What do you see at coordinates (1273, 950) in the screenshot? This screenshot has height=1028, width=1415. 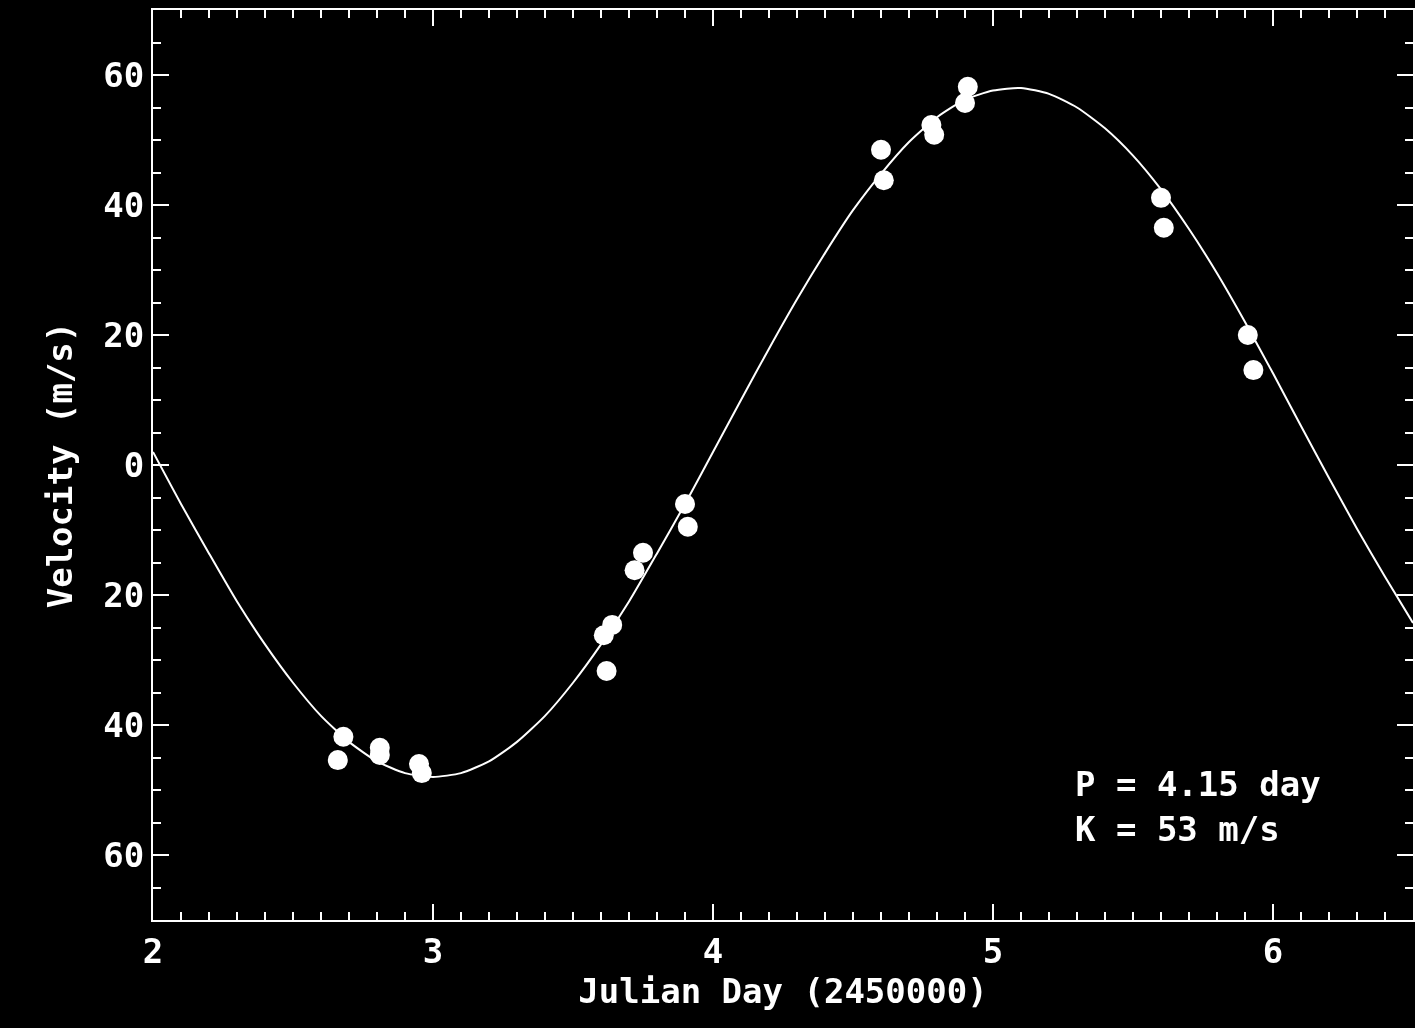 I see `x-tick-label: 6` at bounding box center [1273, 950].